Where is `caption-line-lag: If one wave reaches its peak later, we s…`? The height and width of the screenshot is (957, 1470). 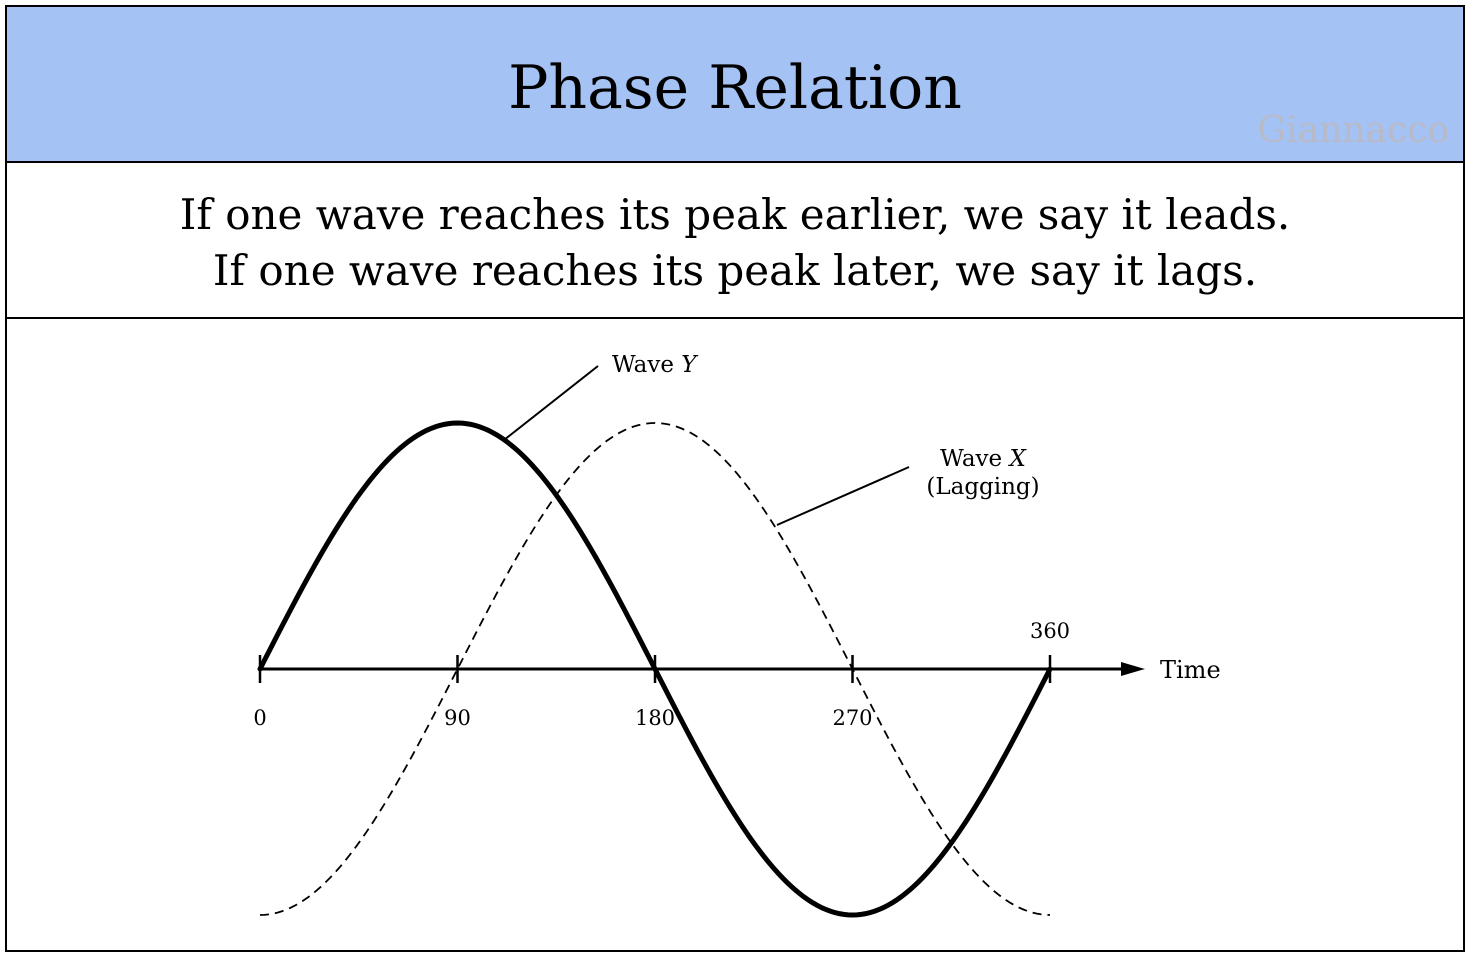 caption-line-lag: If one wave reaches its peak later, we s… is located at coordinates (735, 270).